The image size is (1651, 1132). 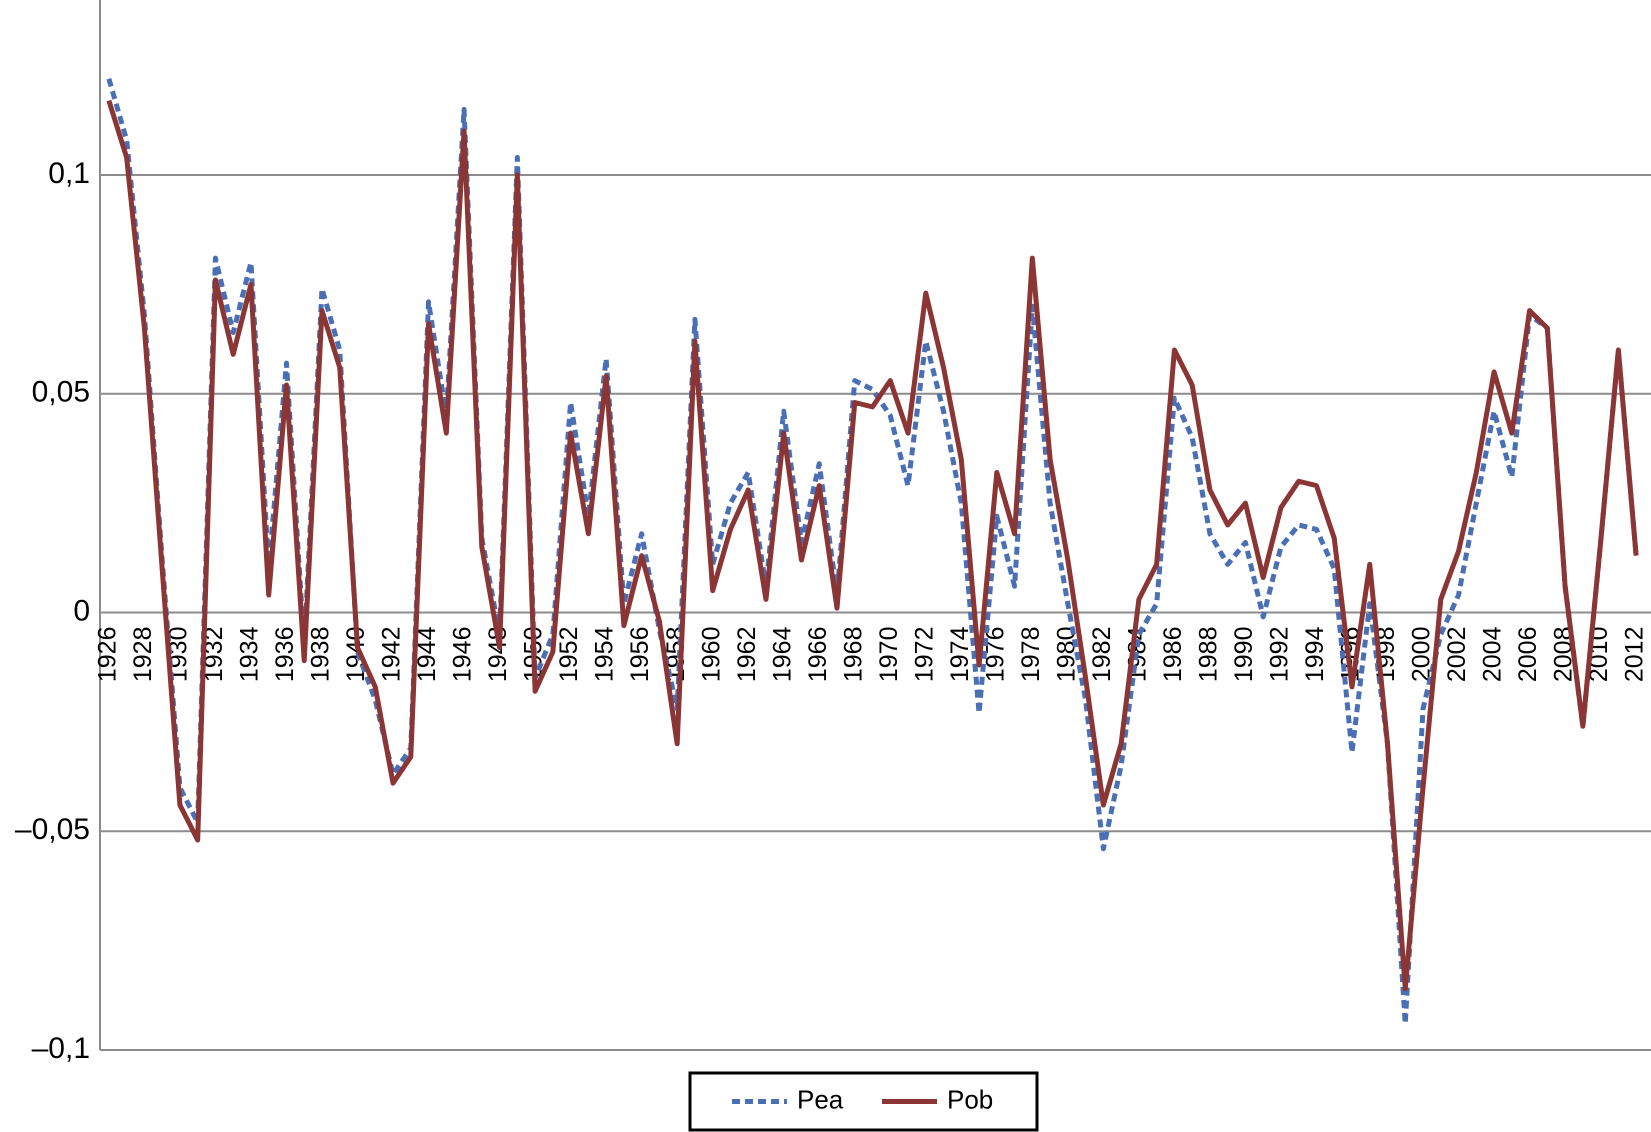 What do you see at coordinates (285, 655) in the screenshot?
I see `x-tick-label: 1936` at bounding box center [285, 655].